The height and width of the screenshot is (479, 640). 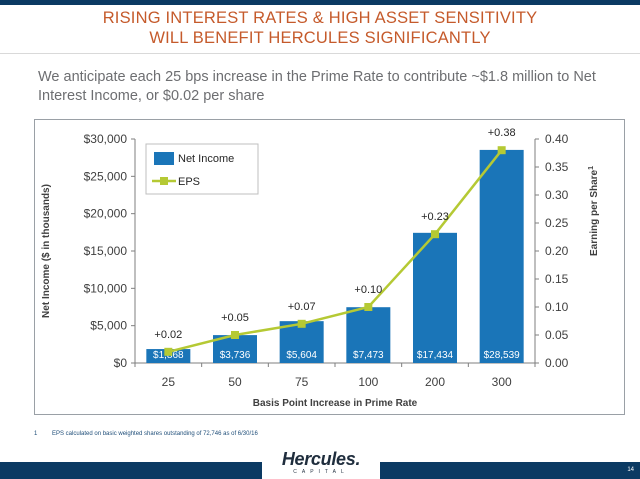 What do you see at coordinates (106, 139) in the screenshot?
I see `y-tick-label: $30,000` at bounding box center [106, 139].